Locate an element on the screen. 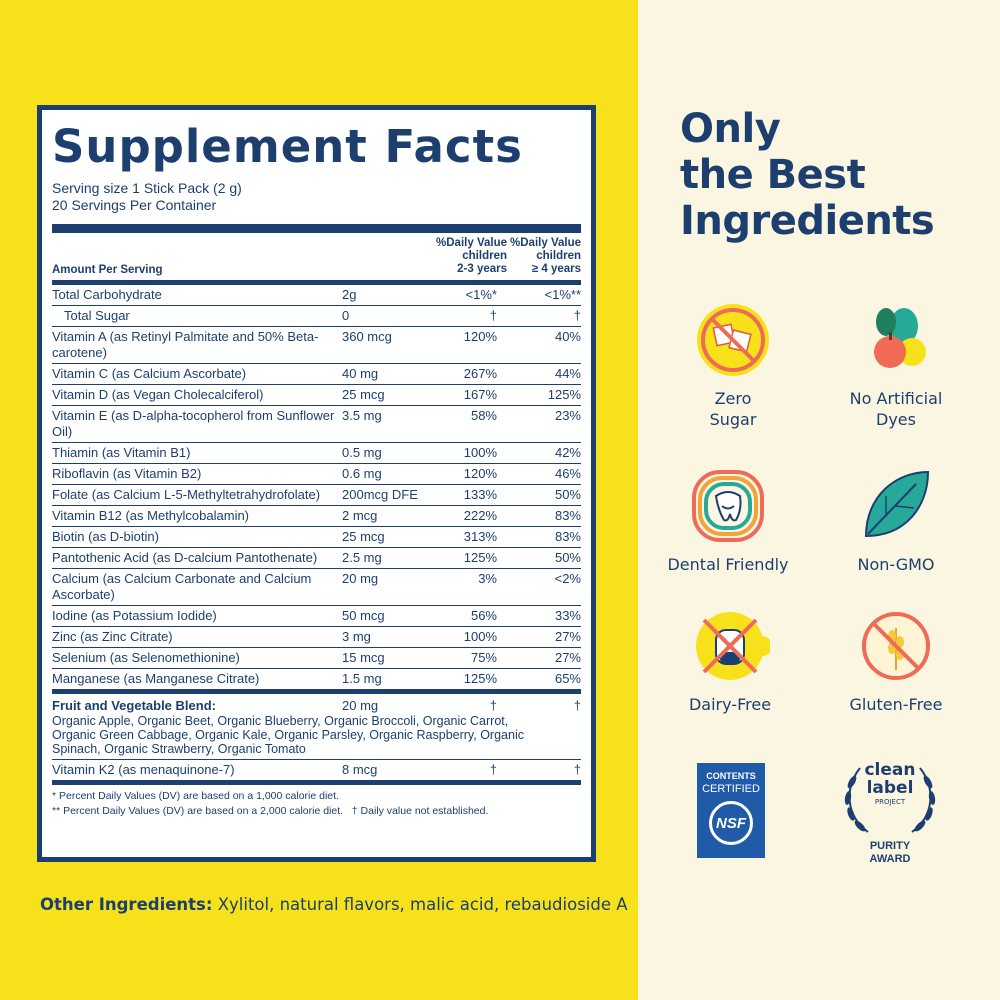  nutrient-dv-4-plus: 65% is located at coordinates (567, 678).